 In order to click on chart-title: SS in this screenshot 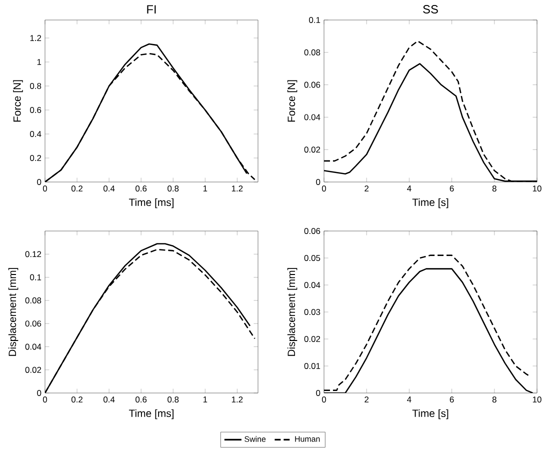, I will do `click(430, 9)`.